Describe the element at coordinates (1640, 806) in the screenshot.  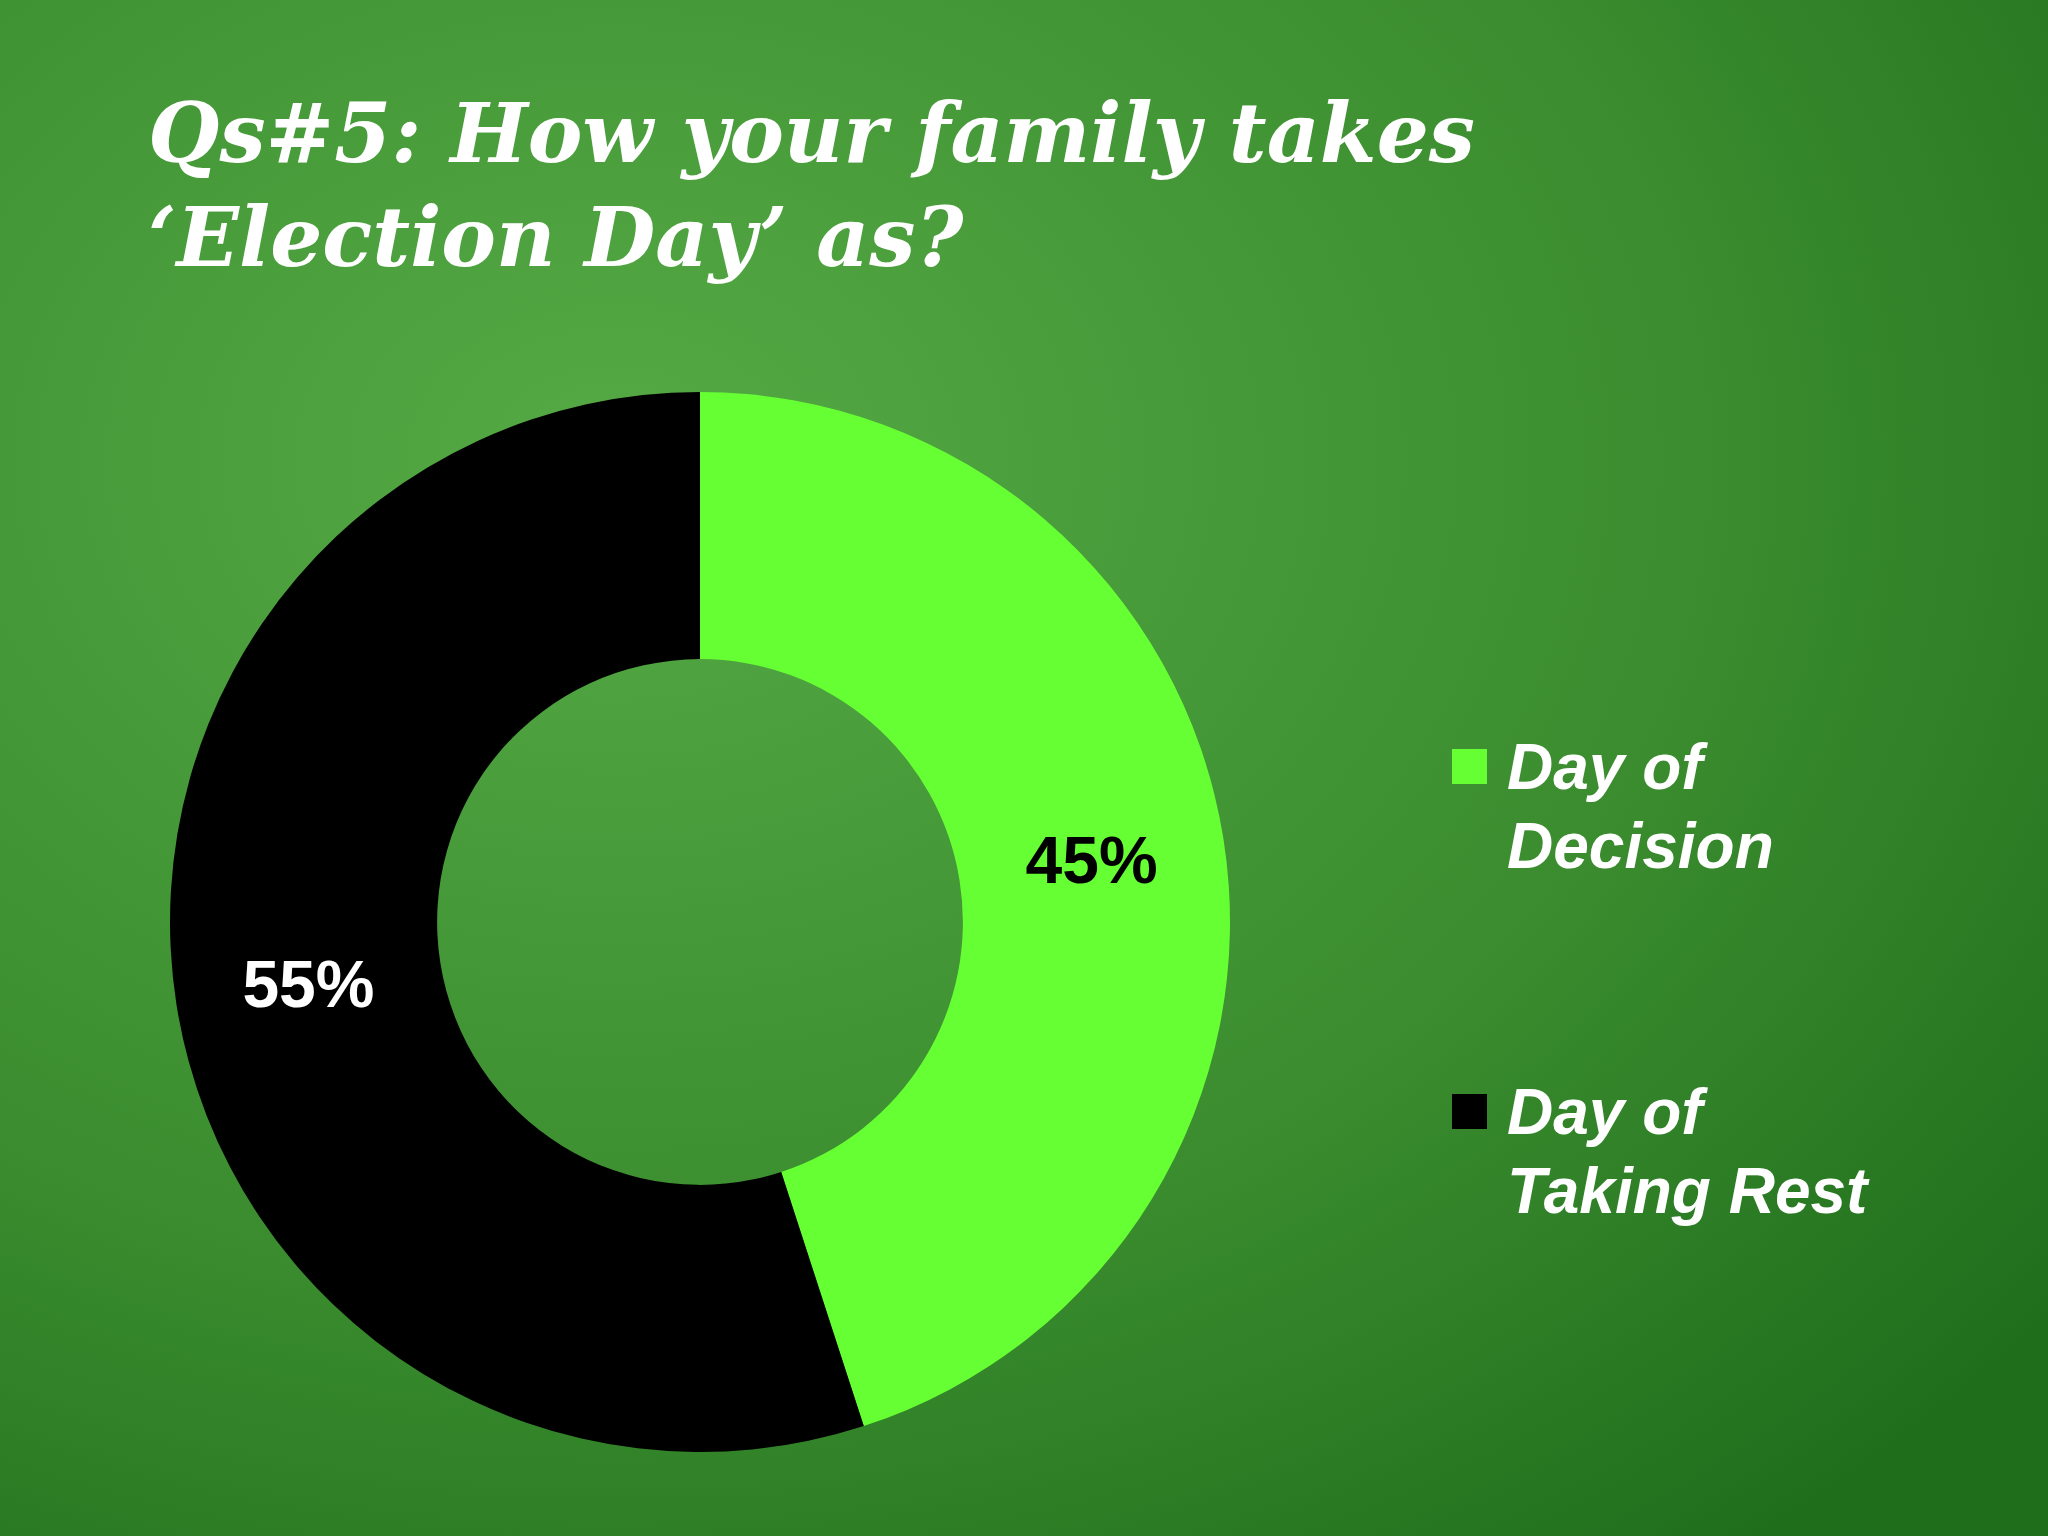
I see `legend-label: Day of Decision` at that location.